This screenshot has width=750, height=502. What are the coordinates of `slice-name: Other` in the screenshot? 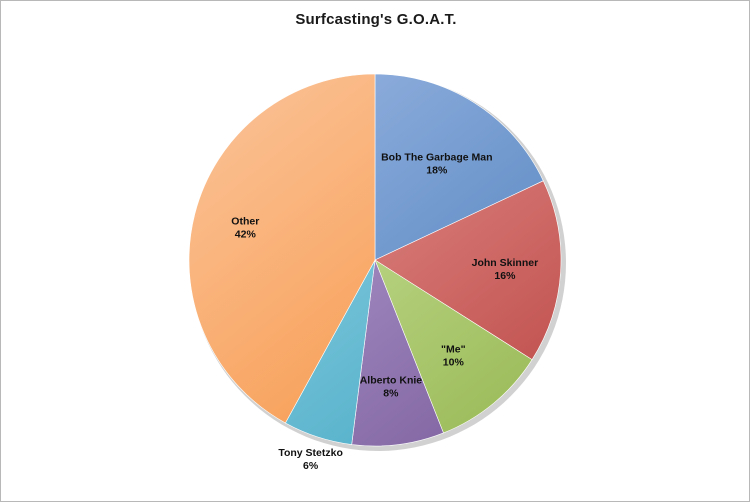 It's located at (245, 222).